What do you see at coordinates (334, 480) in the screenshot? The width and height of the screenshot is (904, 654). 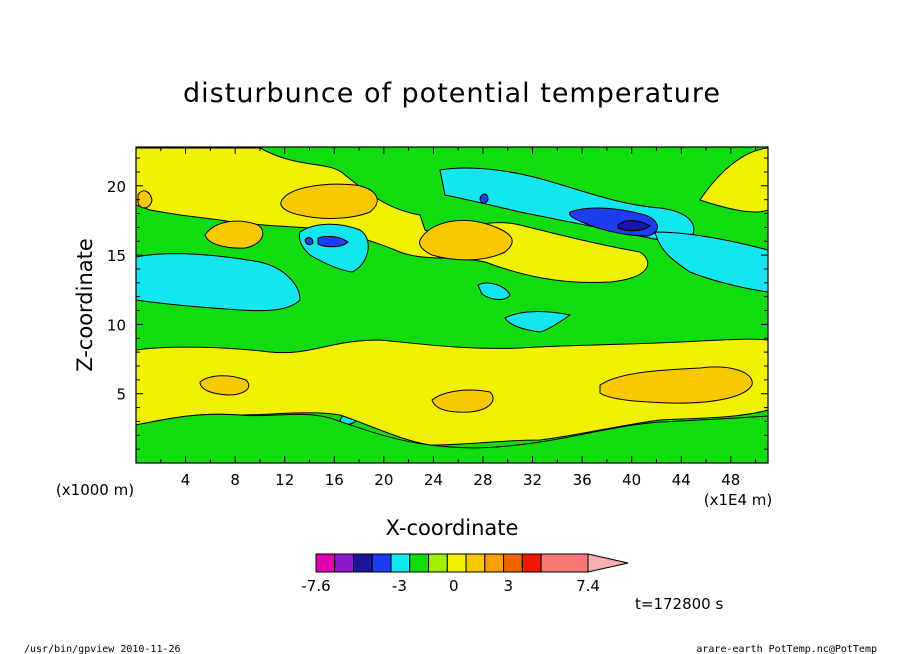 I see `x-tick-label: 16` at bounding box center [334, 480].